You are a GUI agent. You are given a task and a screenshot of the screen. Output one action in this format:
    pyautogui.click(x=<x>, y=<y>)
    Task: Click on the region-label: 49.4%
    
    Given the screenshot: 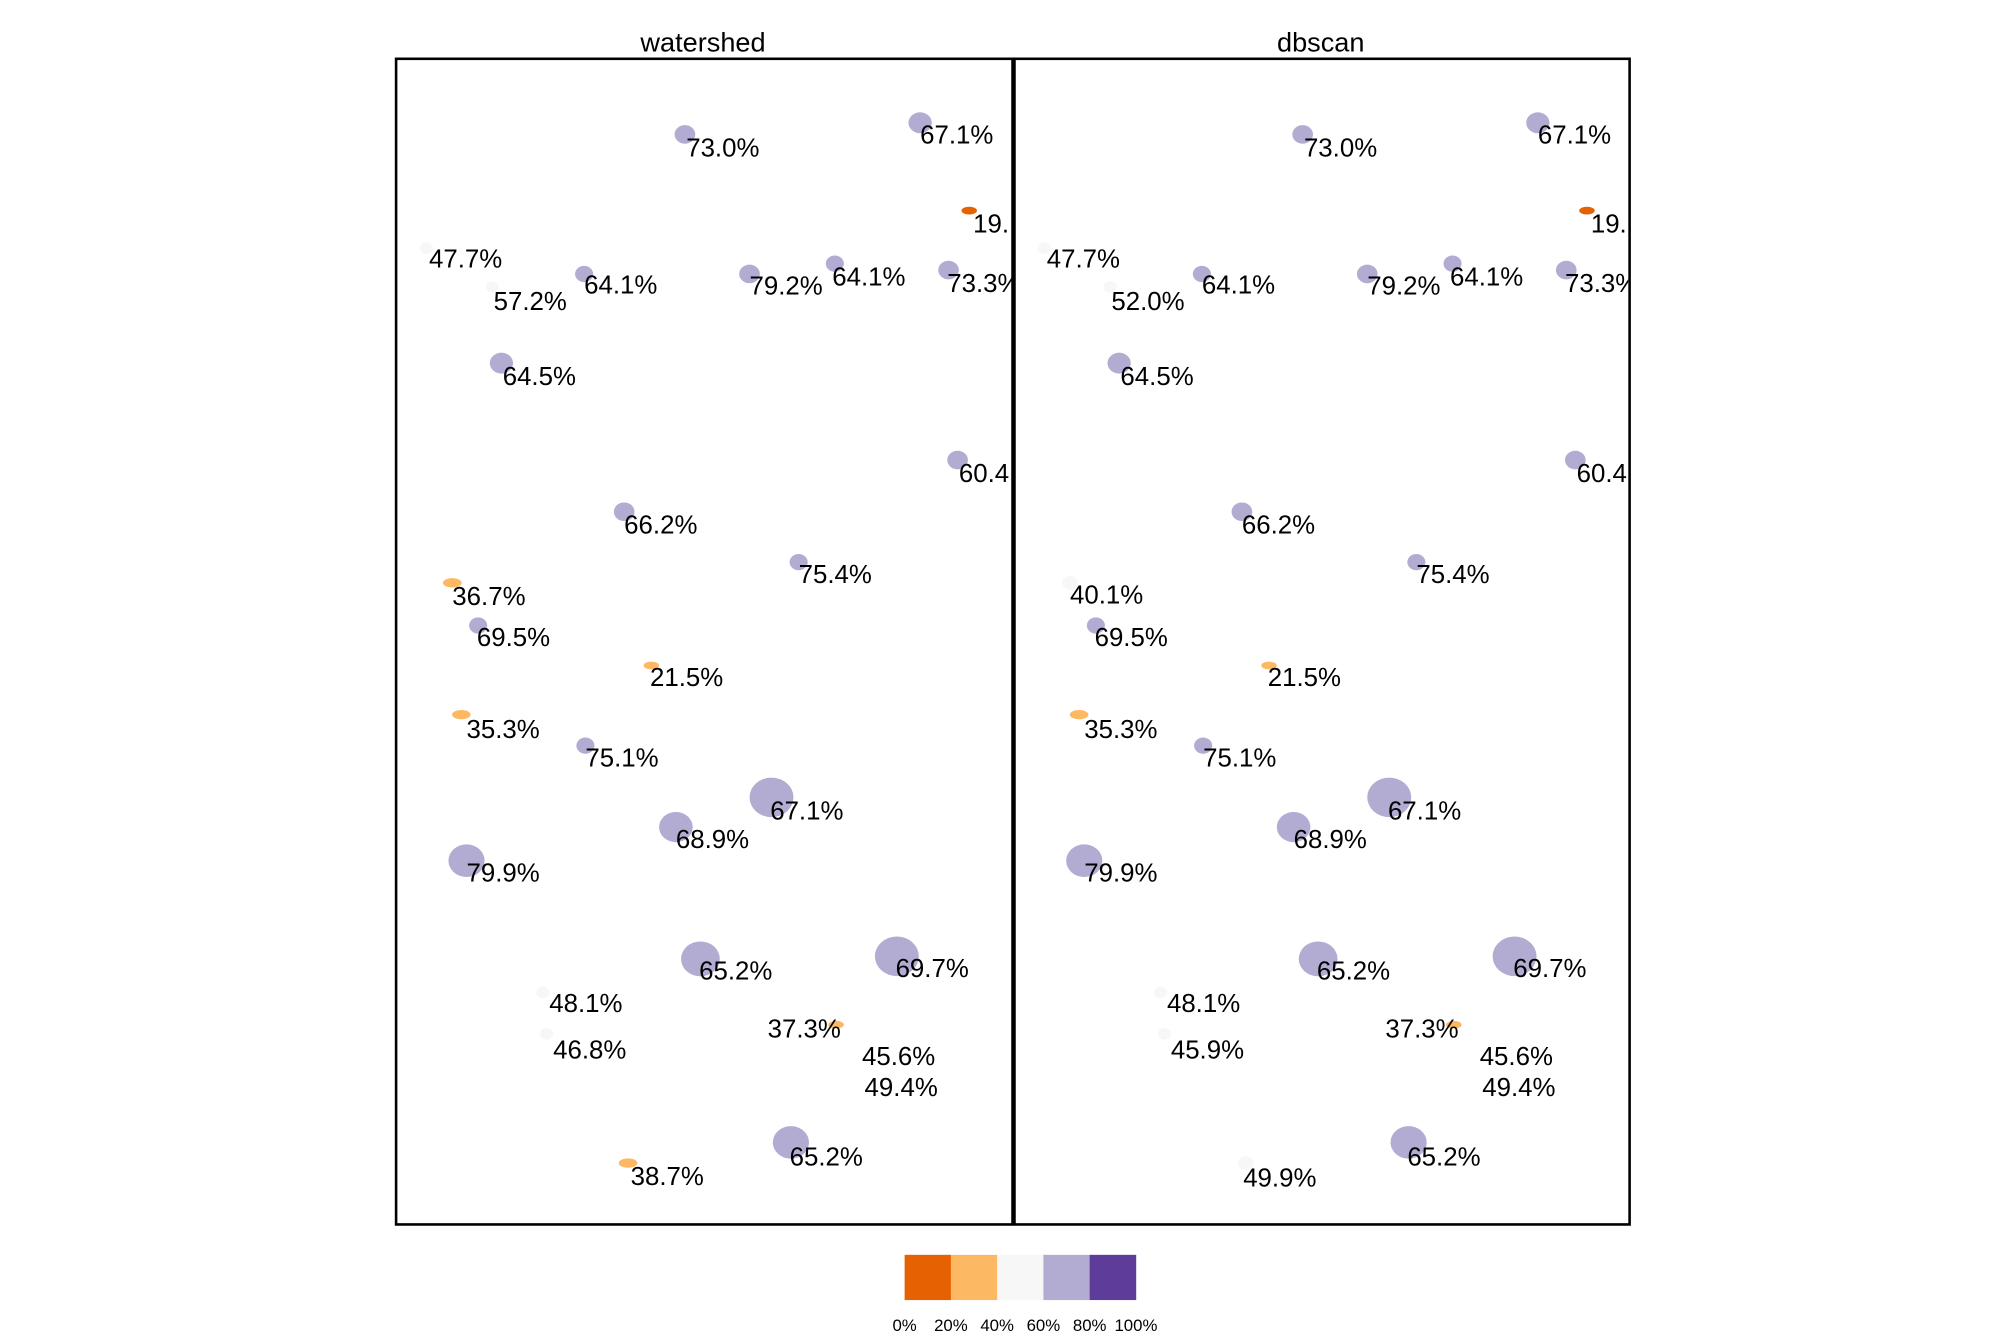 What is the action you would take?
    pyautogui.click(x=1518, y=1088)
    